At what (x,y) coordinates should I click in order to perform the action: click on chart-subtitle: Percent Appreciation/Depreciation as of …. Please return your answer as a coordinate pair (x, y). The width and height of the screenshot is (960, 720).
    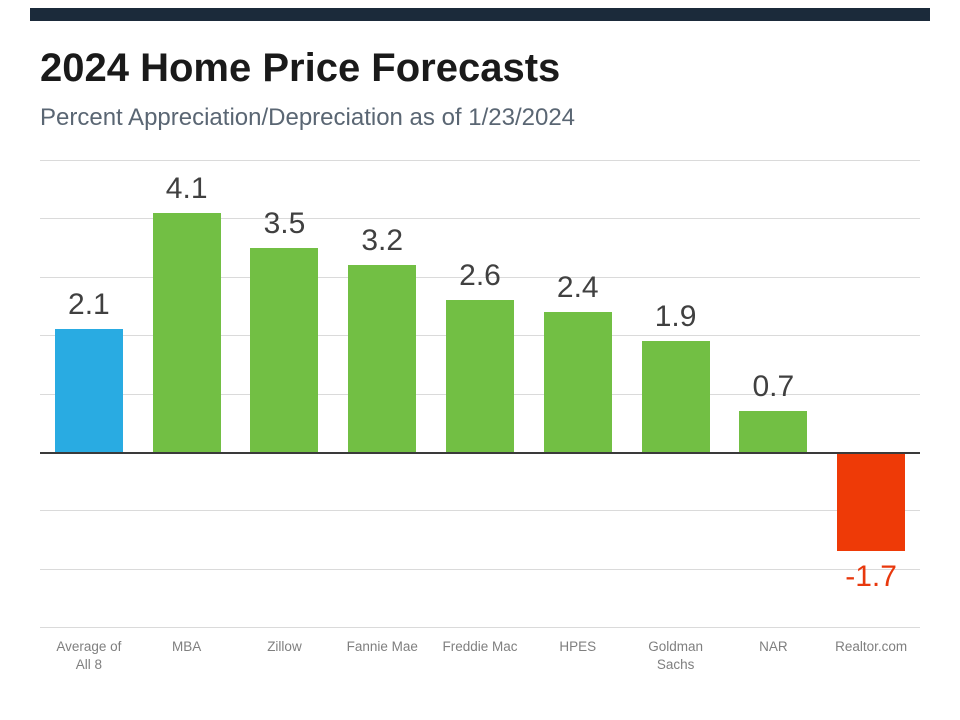
    Looking at the image, I should click on (308, 117).